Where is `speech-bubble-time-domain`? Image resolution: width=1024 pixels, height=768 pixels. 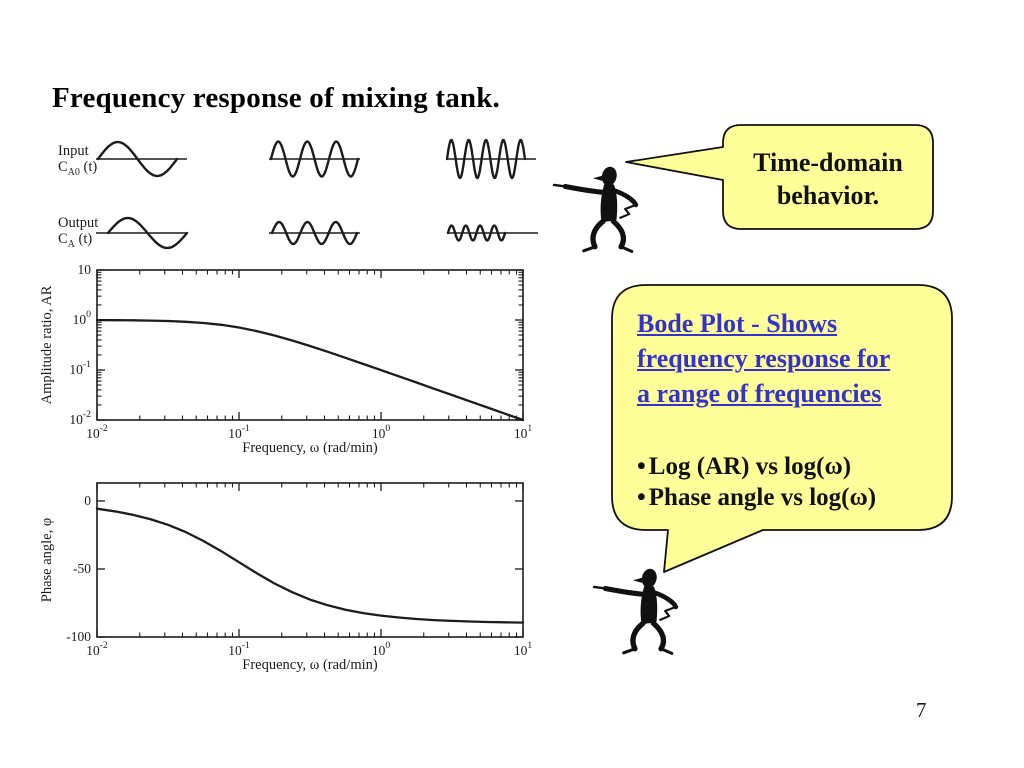 speech-bubble-time-domain is located at coordinates (779, 177).